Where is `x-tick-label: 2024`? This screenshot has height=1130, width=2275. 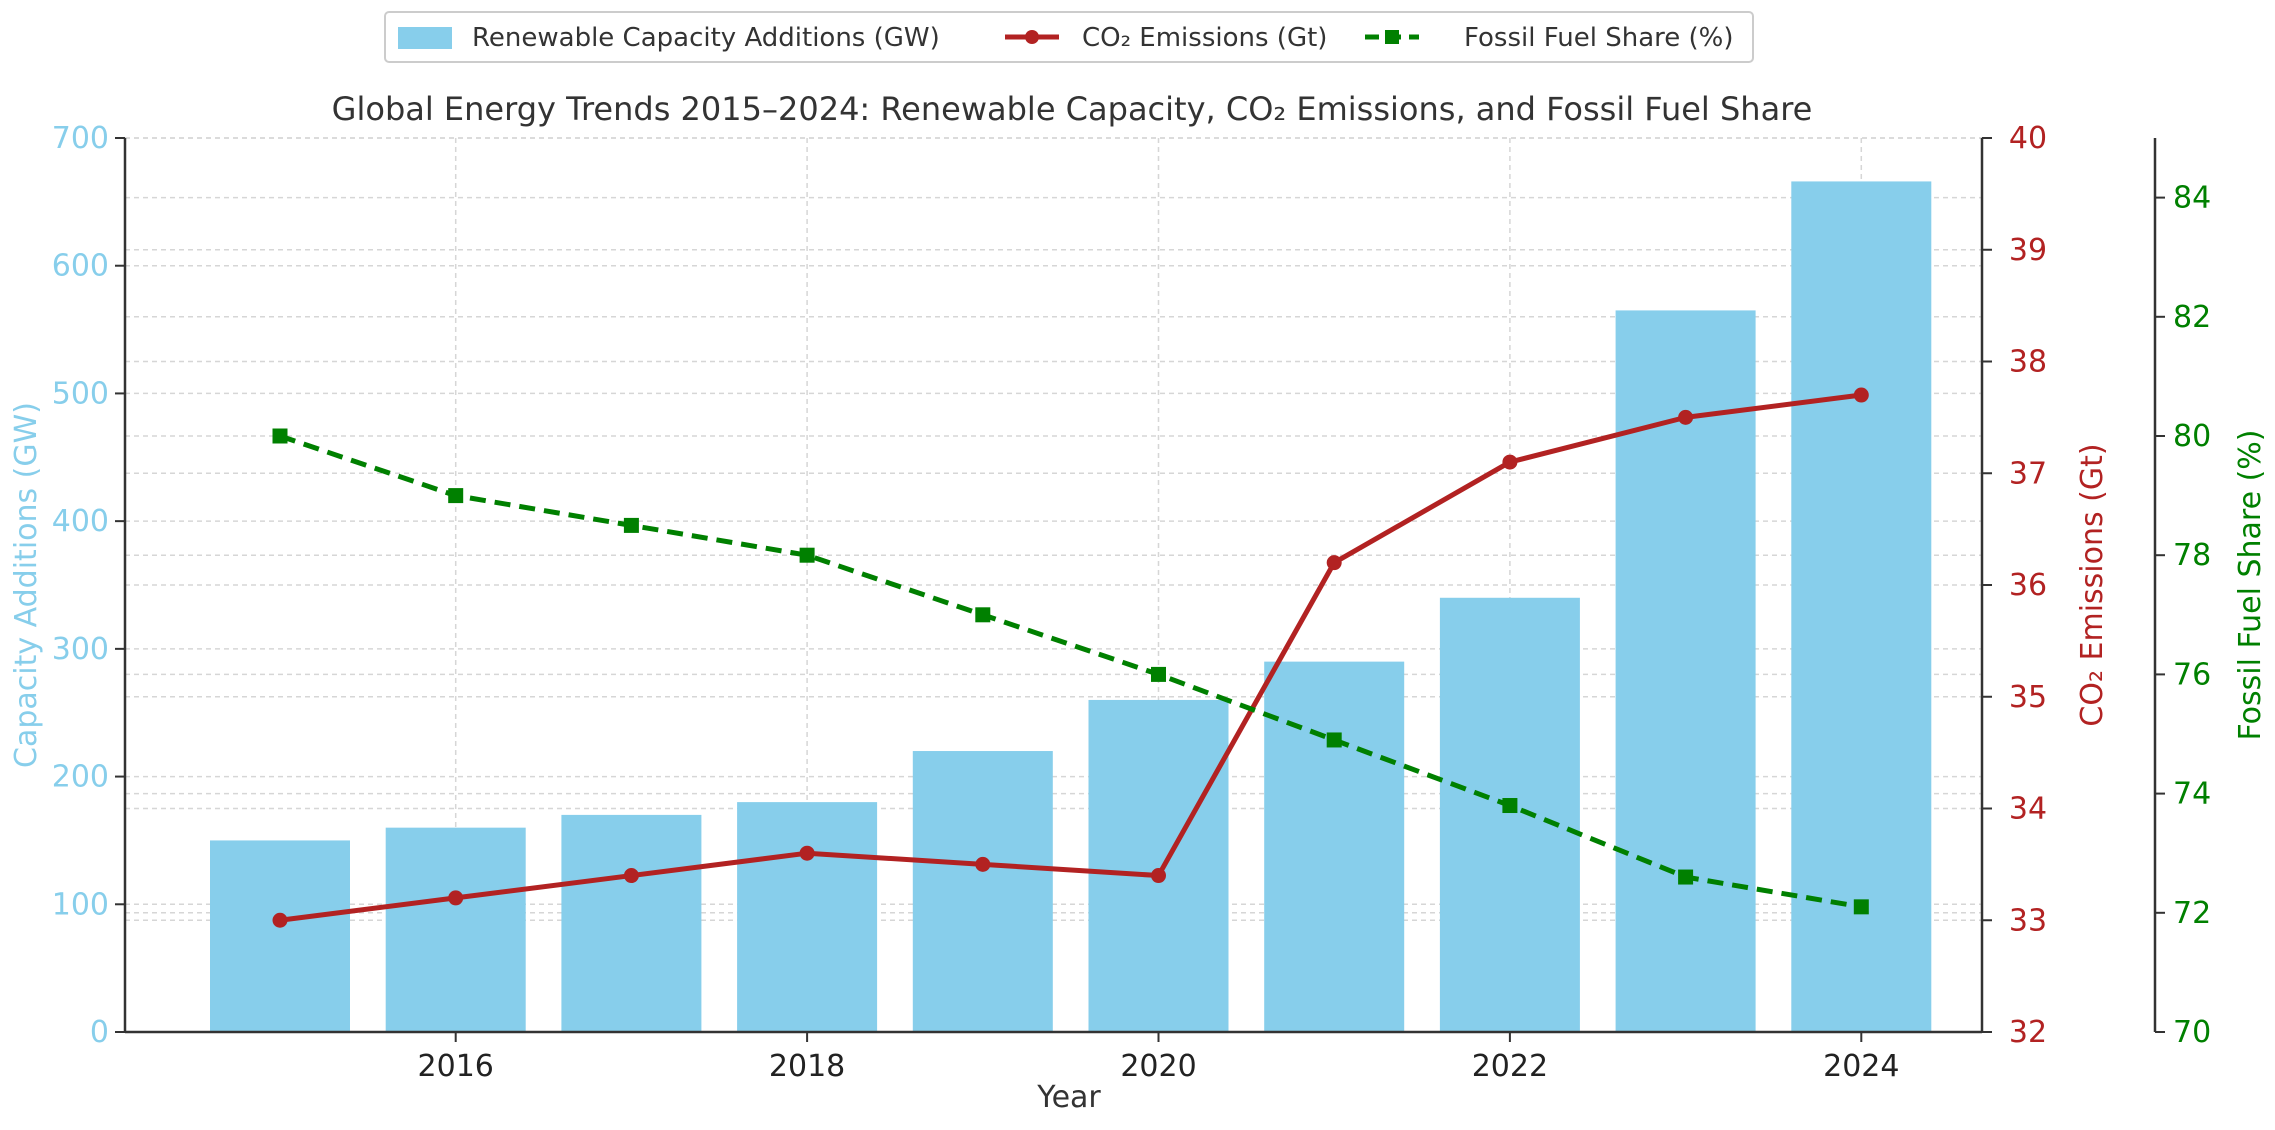 x-tick-label: 2024 is located at coordinates (1861, 1066).